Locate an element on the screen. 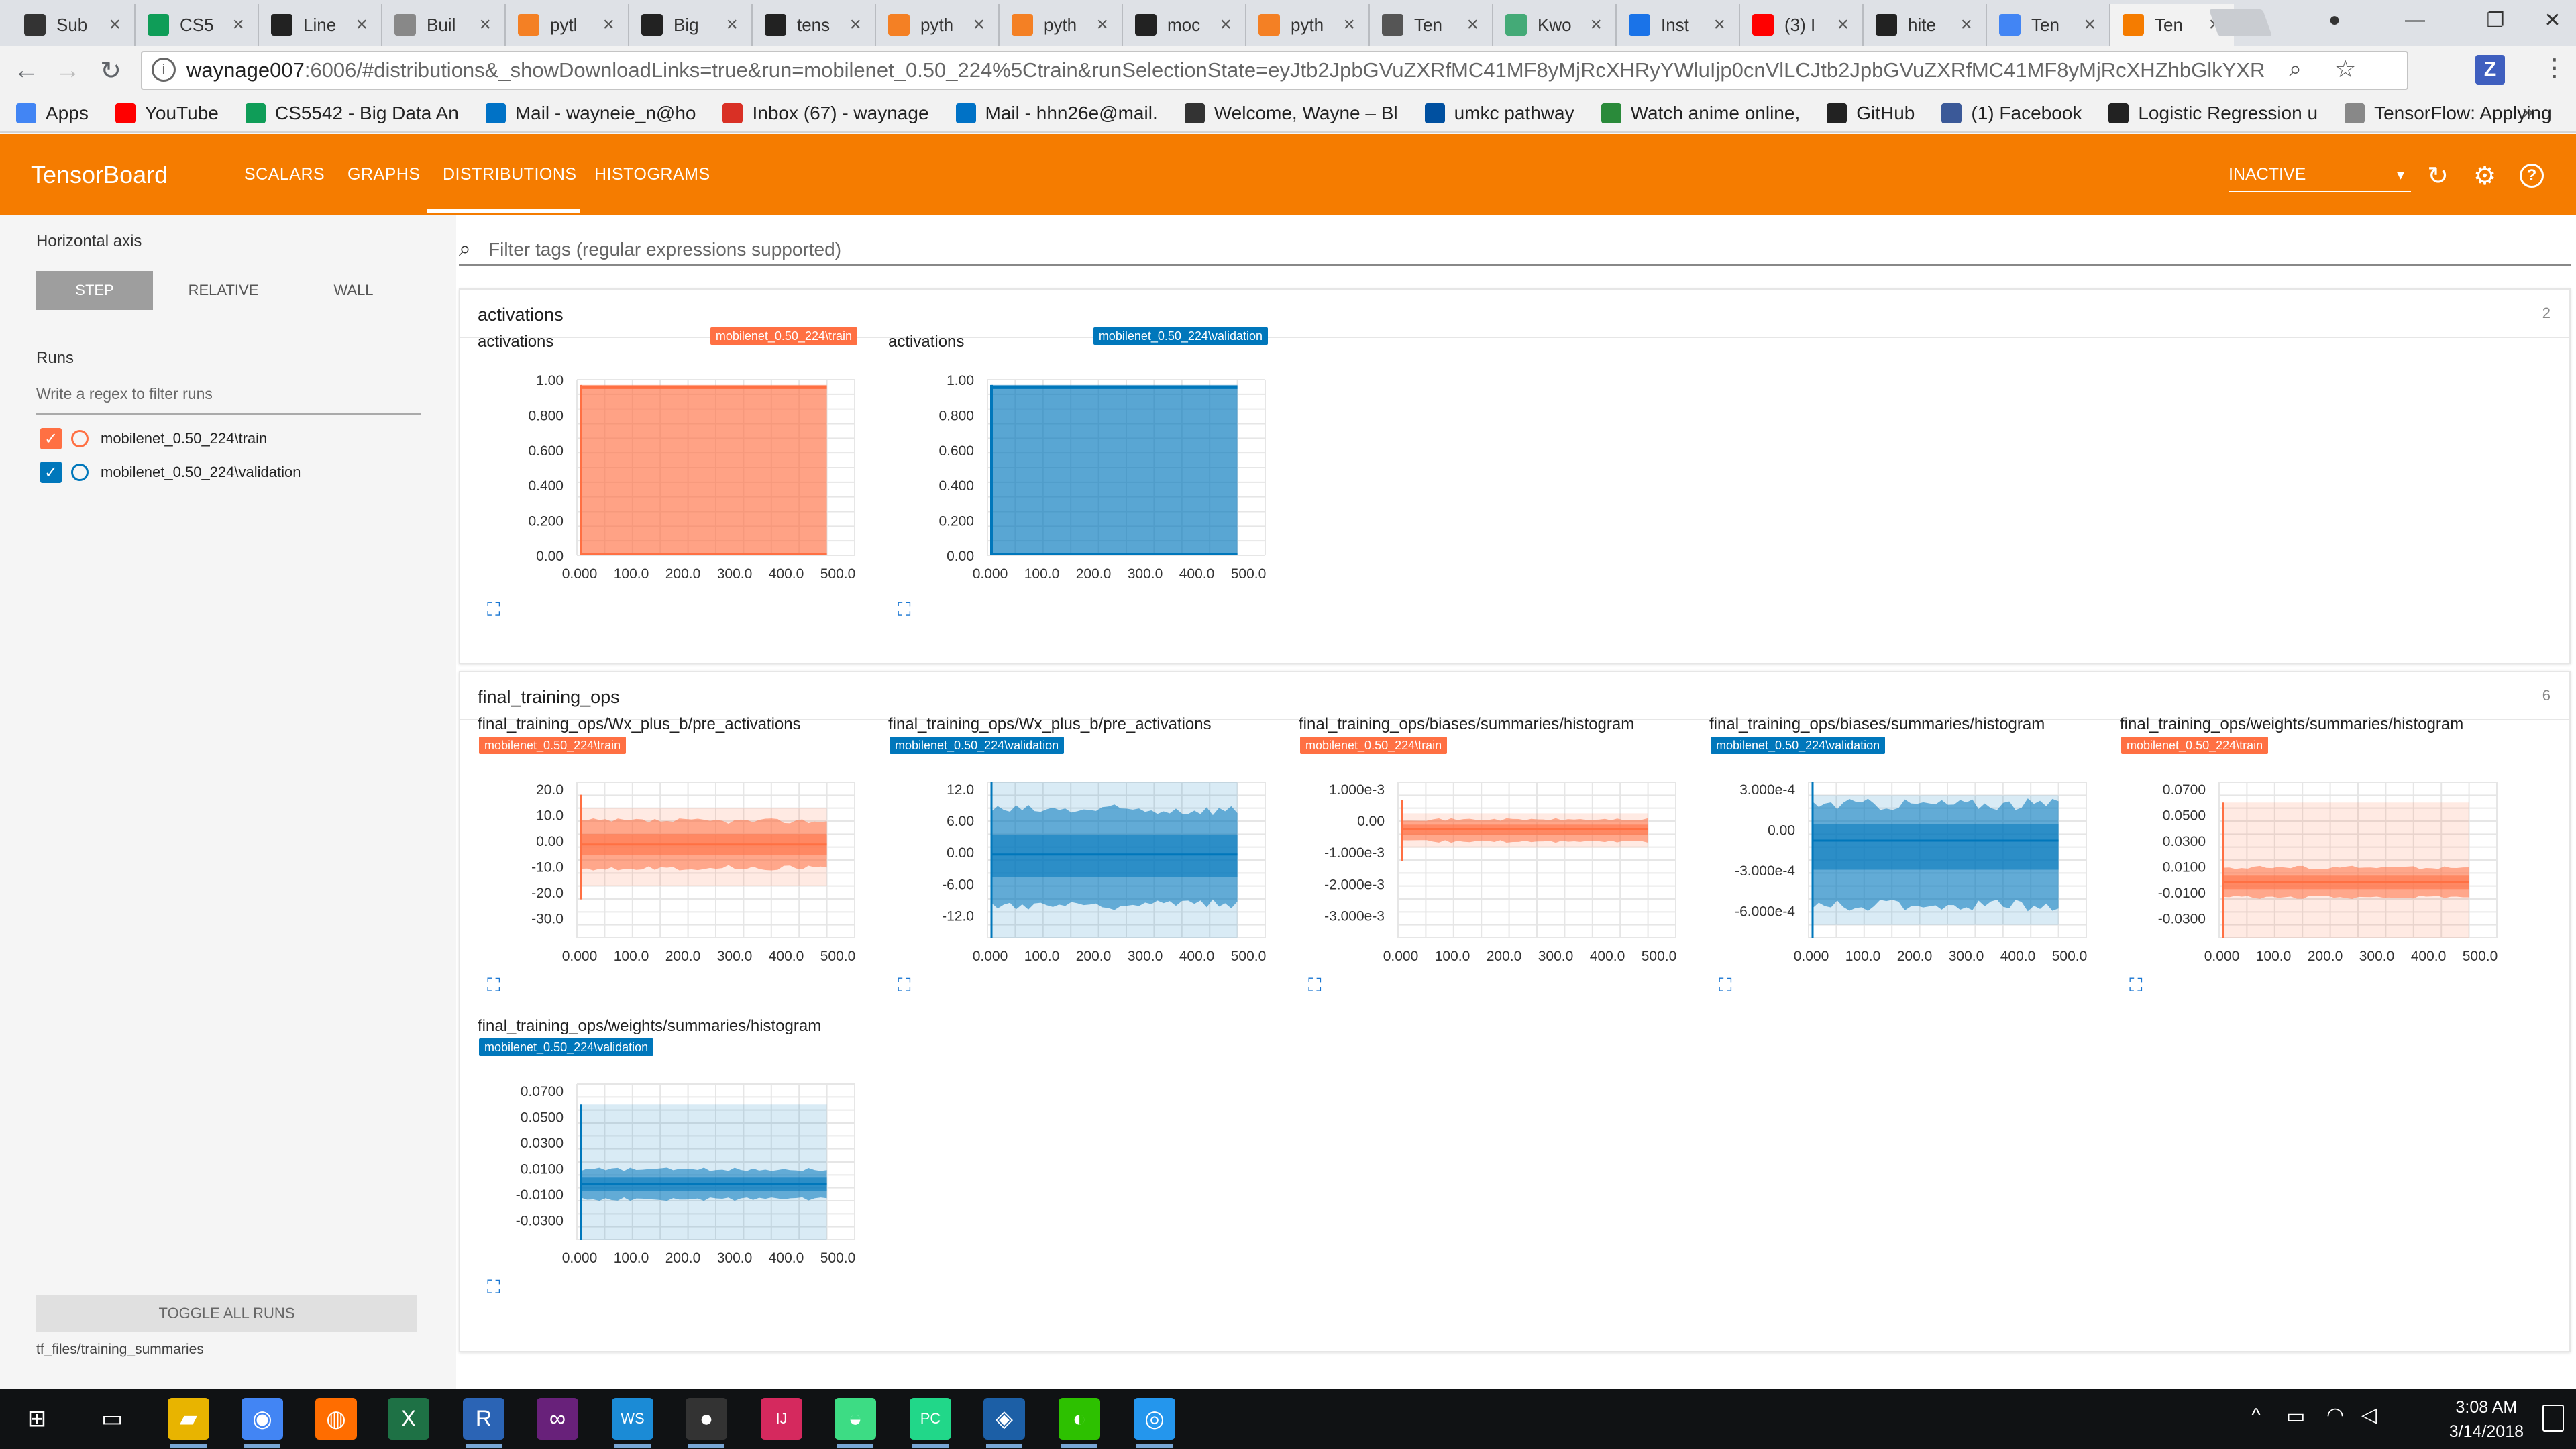 The image size is (2576, 1449). bookmark-item: CS5542 - Big Data An is located at coordinates (352, 113).